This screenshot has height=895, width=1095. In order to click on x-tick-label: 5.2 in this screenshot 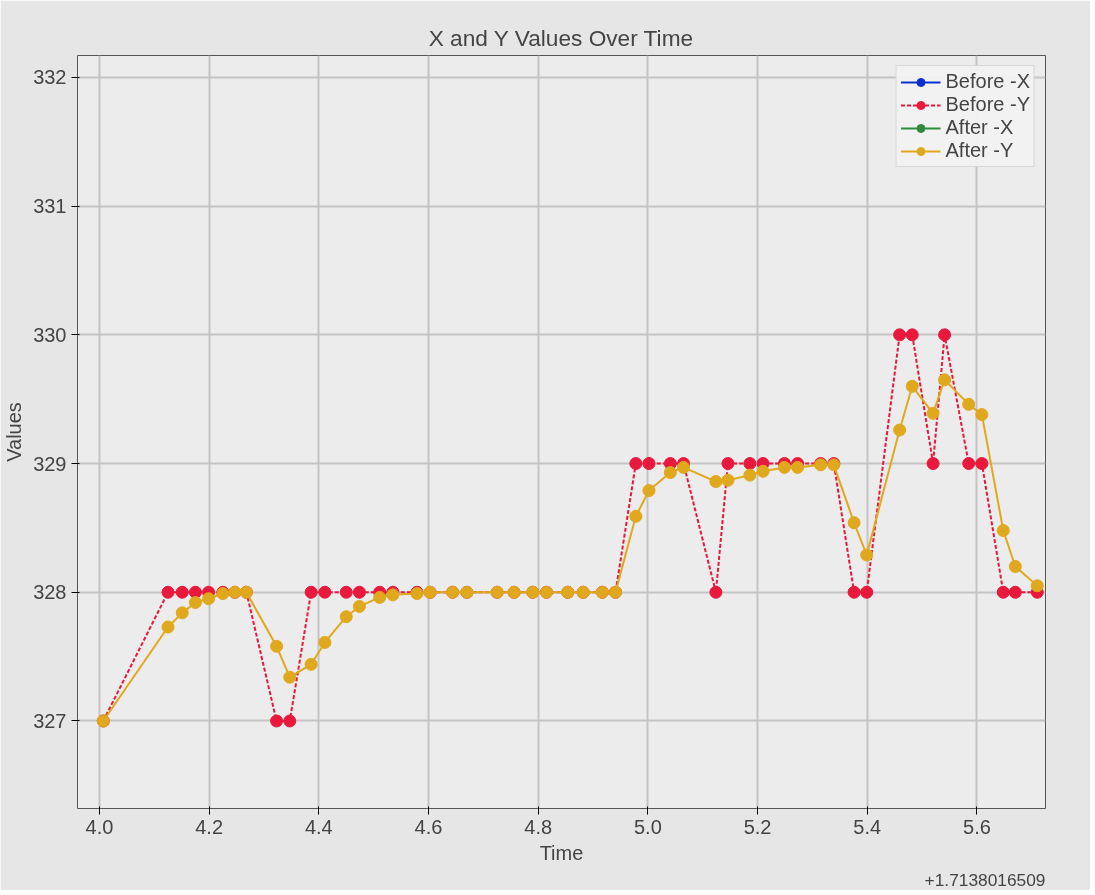, I will do `click(757, 826)`.